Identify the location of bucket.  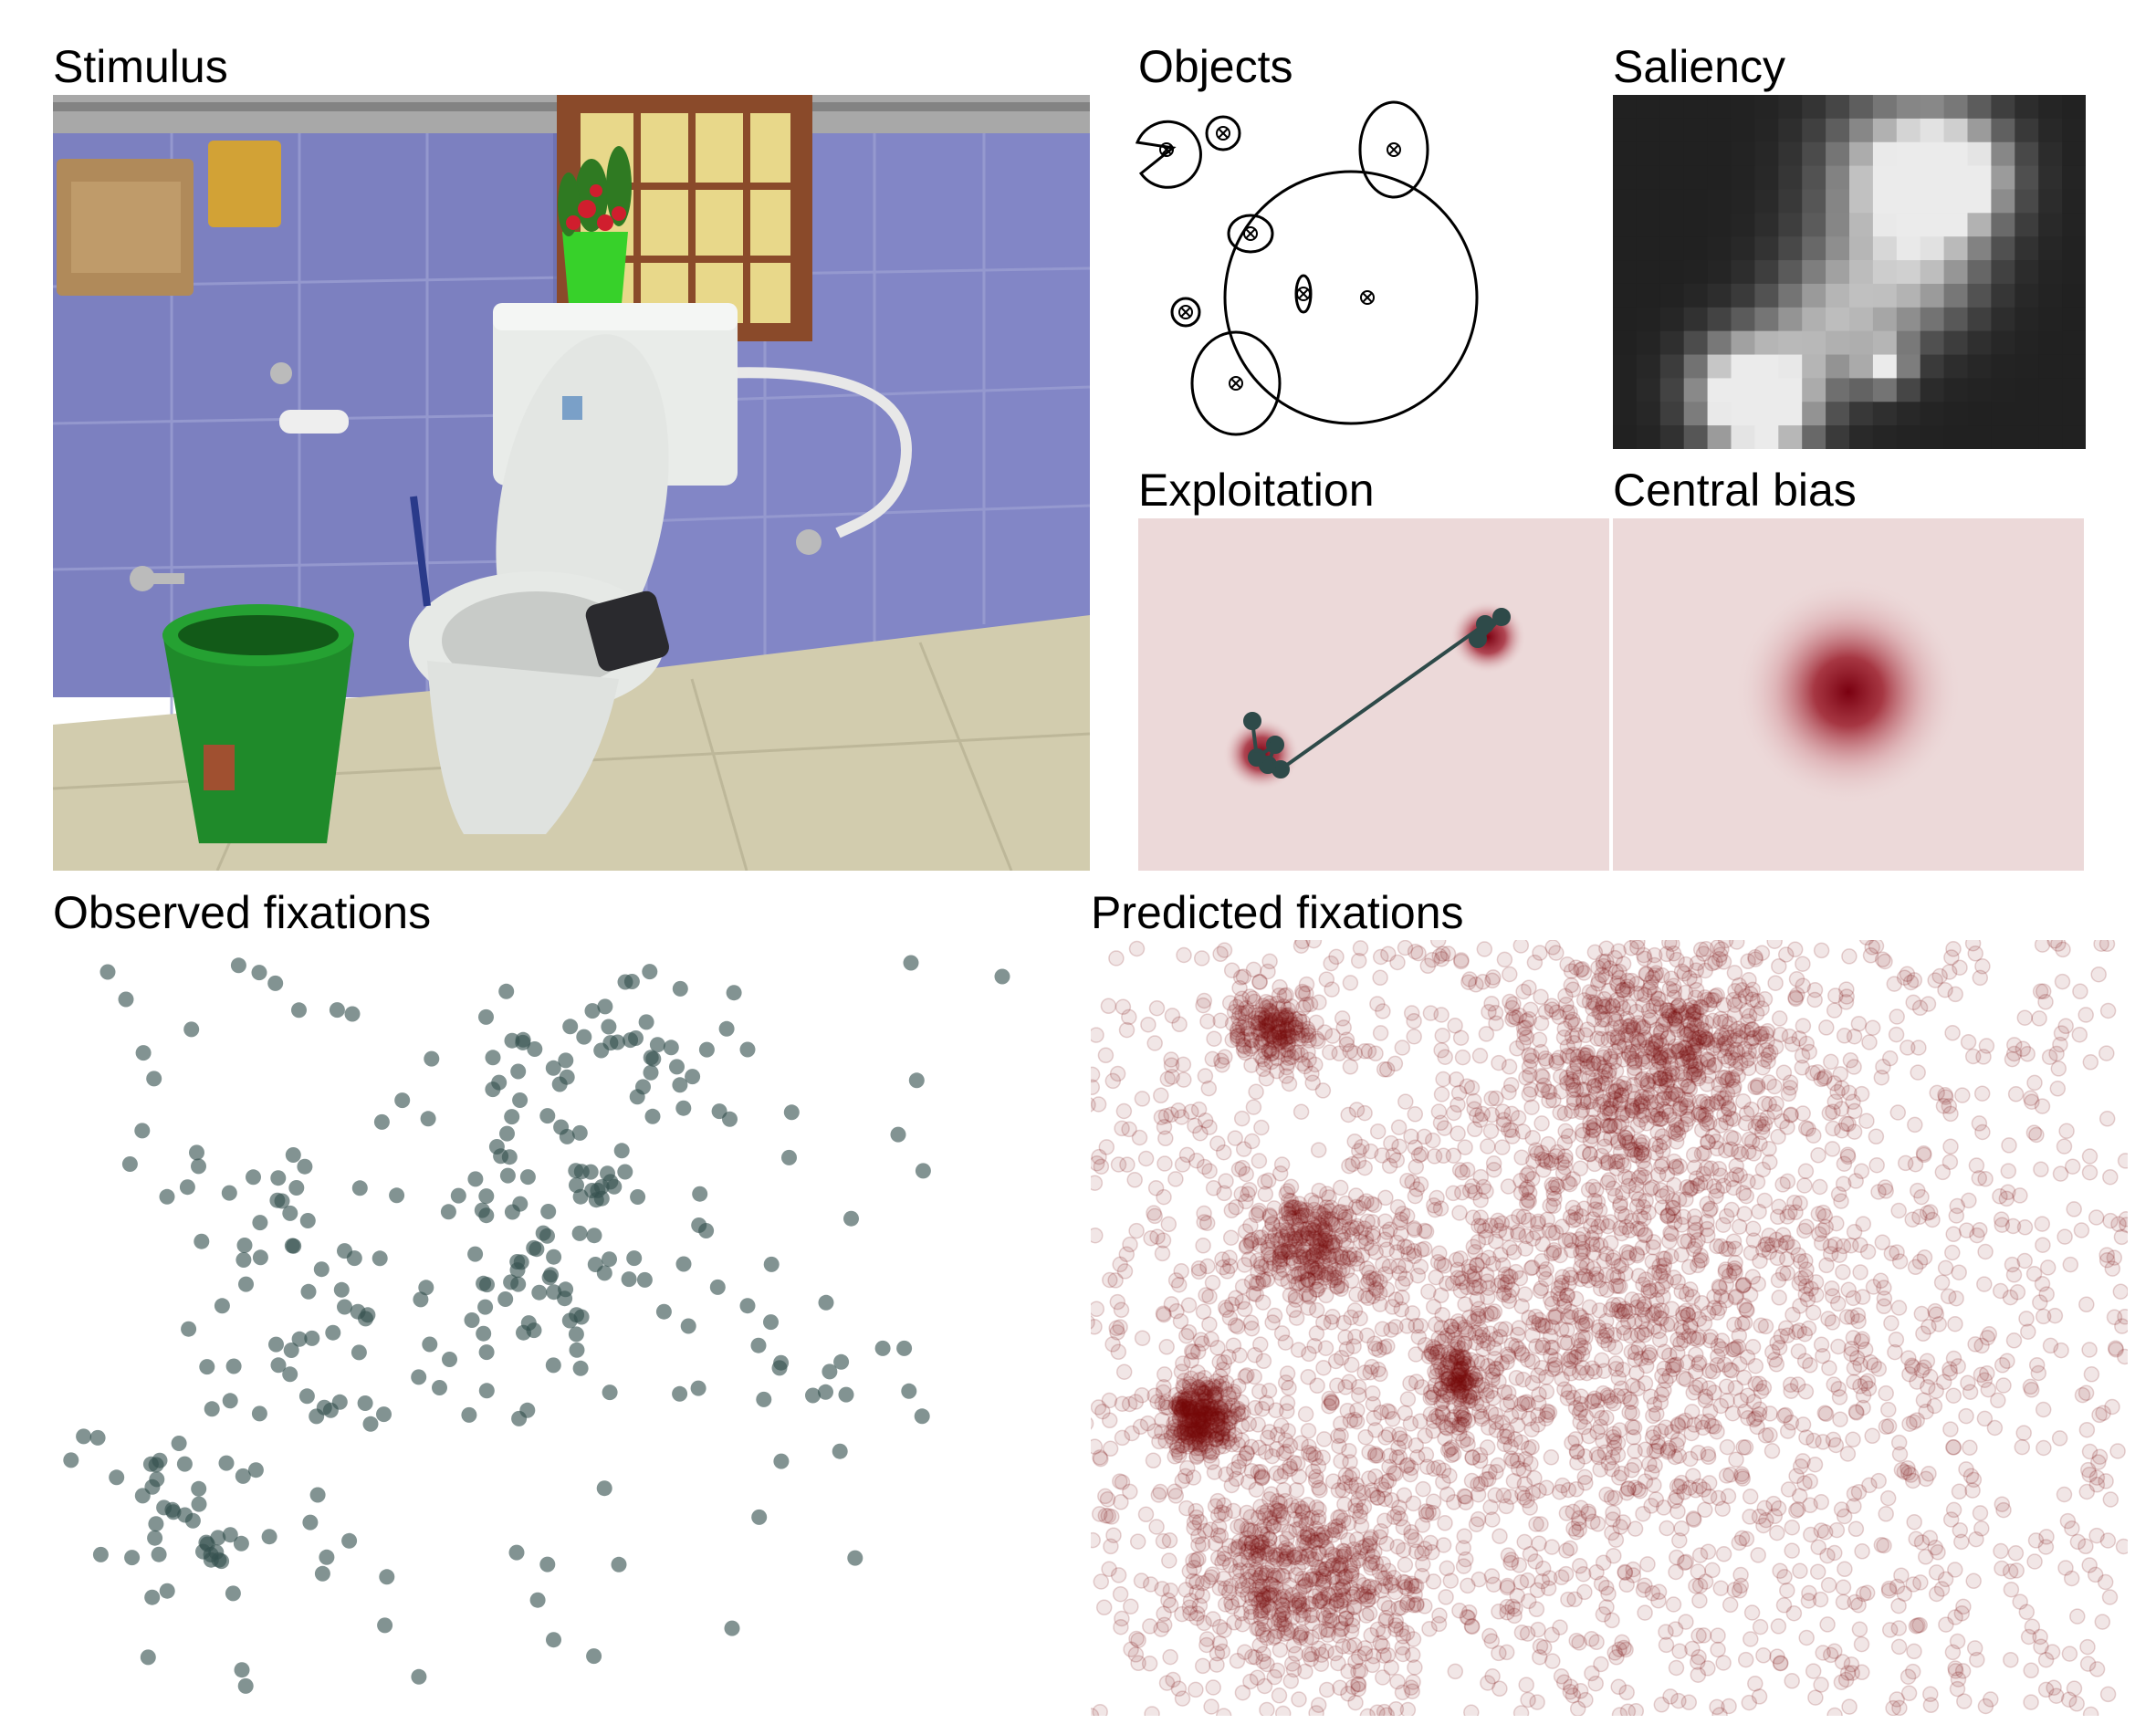
(258, 738).